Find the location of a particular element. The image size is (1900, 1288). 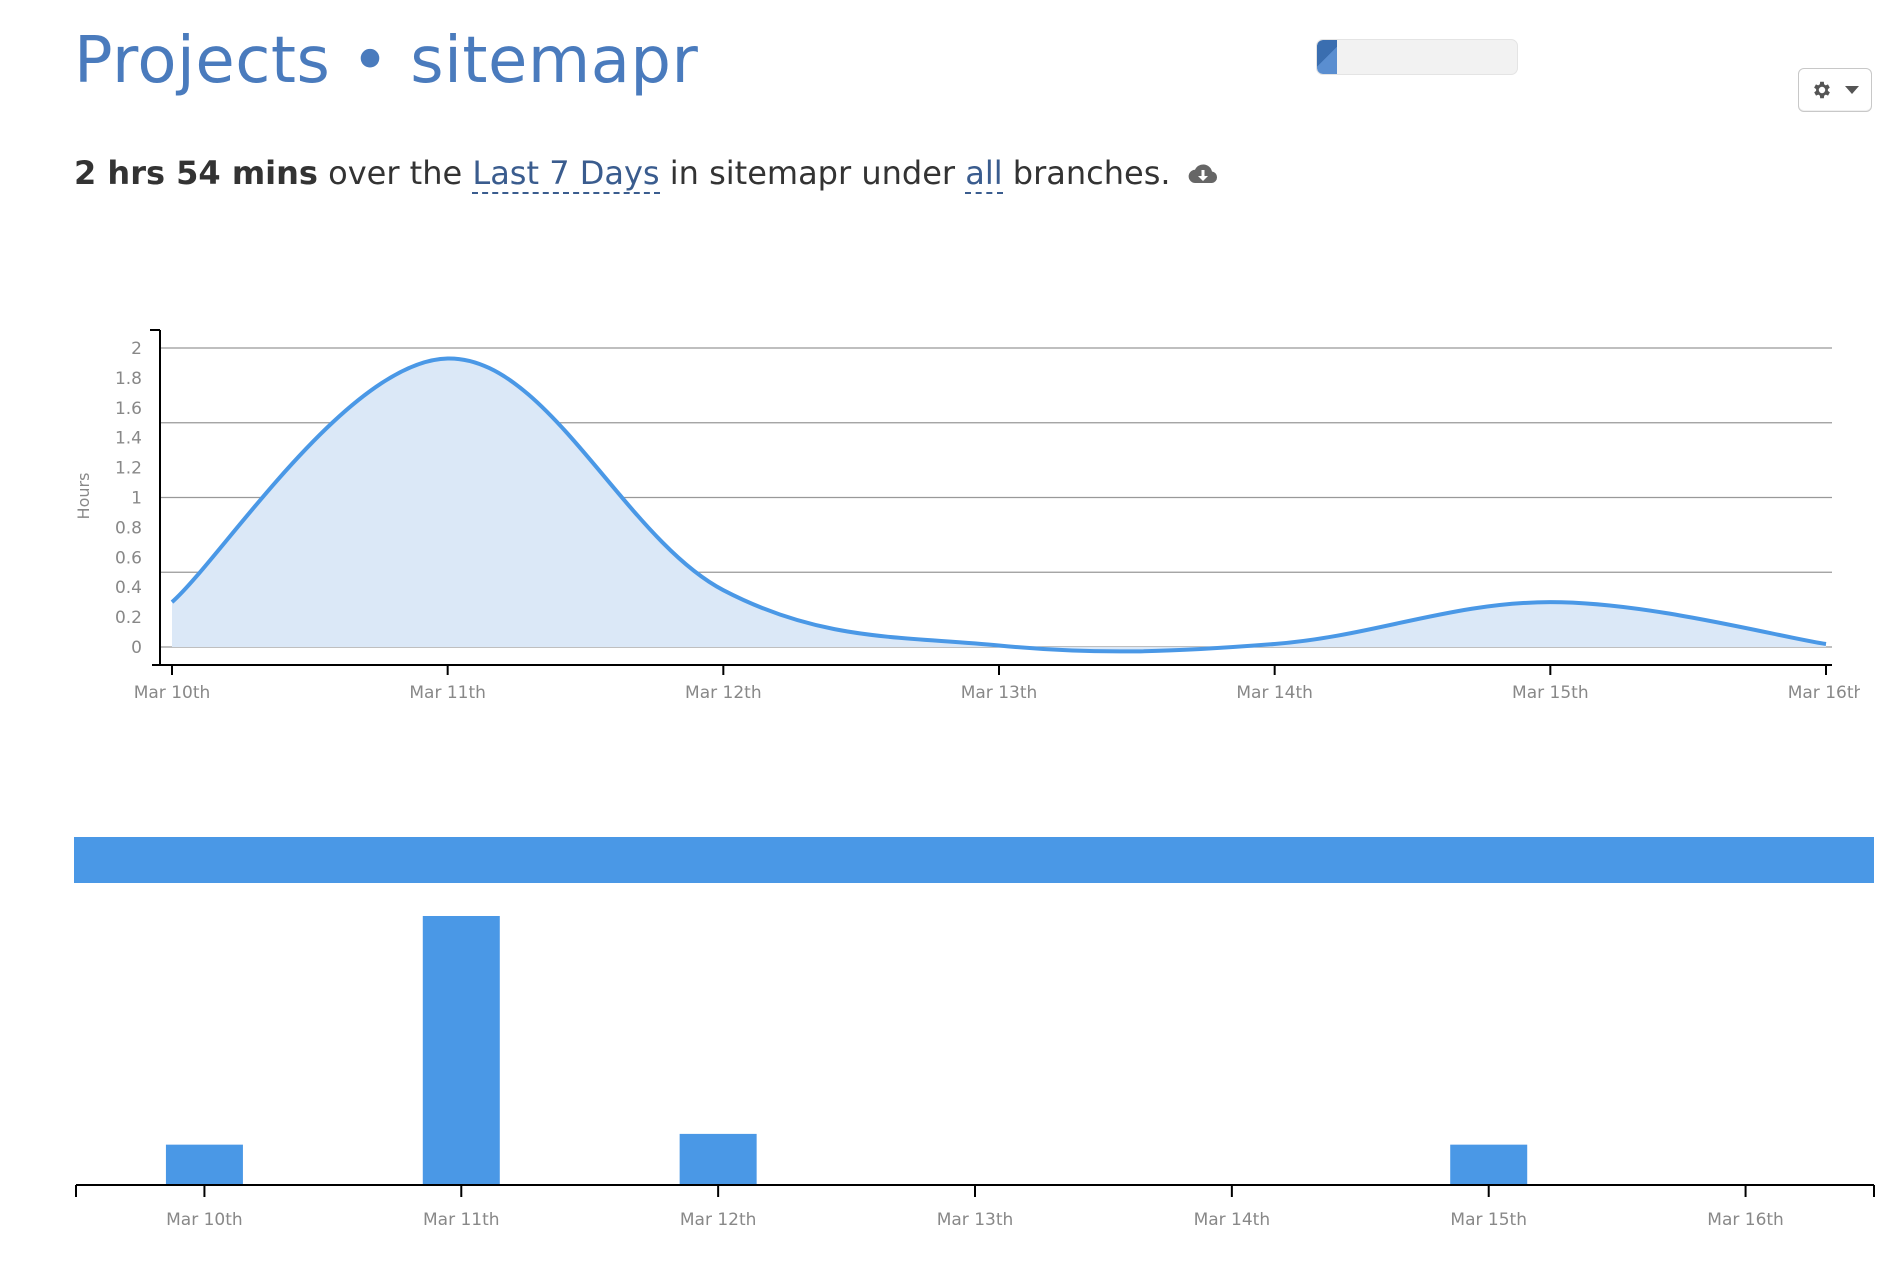

page-title: Projects • sitemapr is located at coordinates (386, 61).